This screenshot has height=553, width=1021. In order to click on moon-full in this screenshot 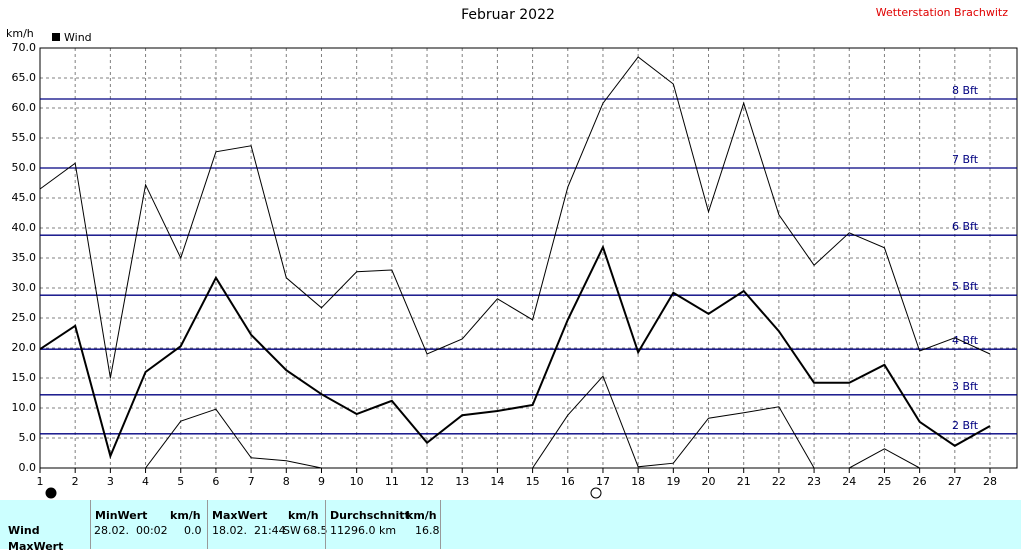, I will do `click(51, 493)`.